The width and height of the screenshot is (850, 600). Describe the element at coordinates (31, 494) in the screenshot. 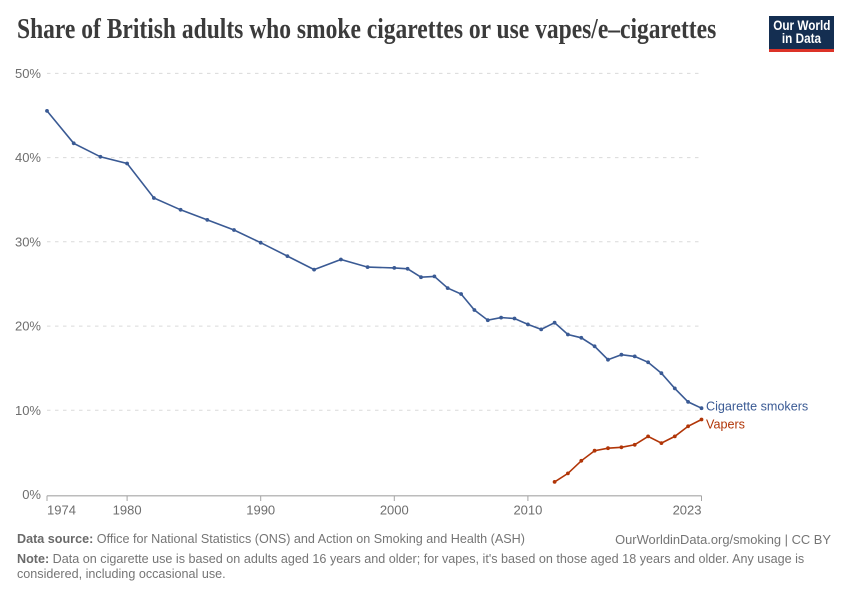

I see `svg-text: 0%` at that location.